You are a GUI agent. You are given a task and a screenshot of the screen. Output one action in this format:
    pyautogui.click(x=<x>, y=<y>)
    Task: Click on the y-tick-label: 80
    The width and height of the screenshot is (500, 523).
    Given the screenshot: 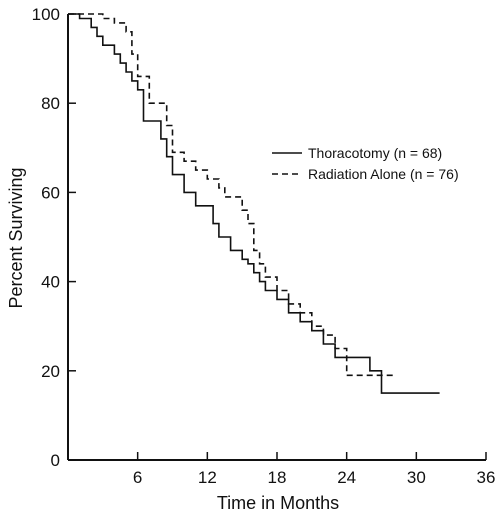 What is the action you would take?
    pyautogui.click(x=50, y=103)
    